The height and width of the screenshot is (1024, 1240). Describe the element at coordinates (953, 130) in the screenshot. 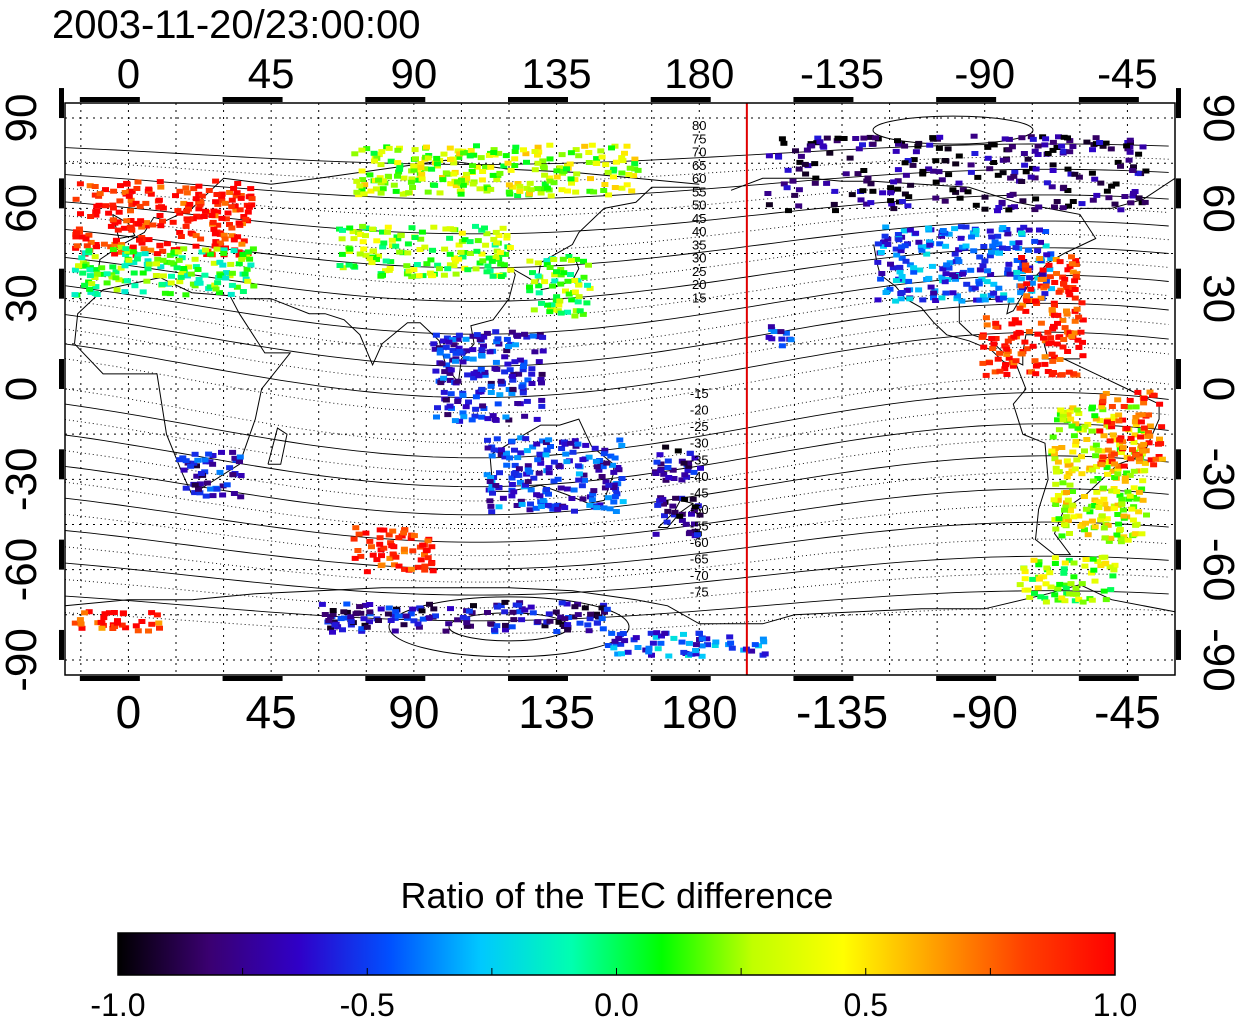

I see `contour-oval-north` at that location.